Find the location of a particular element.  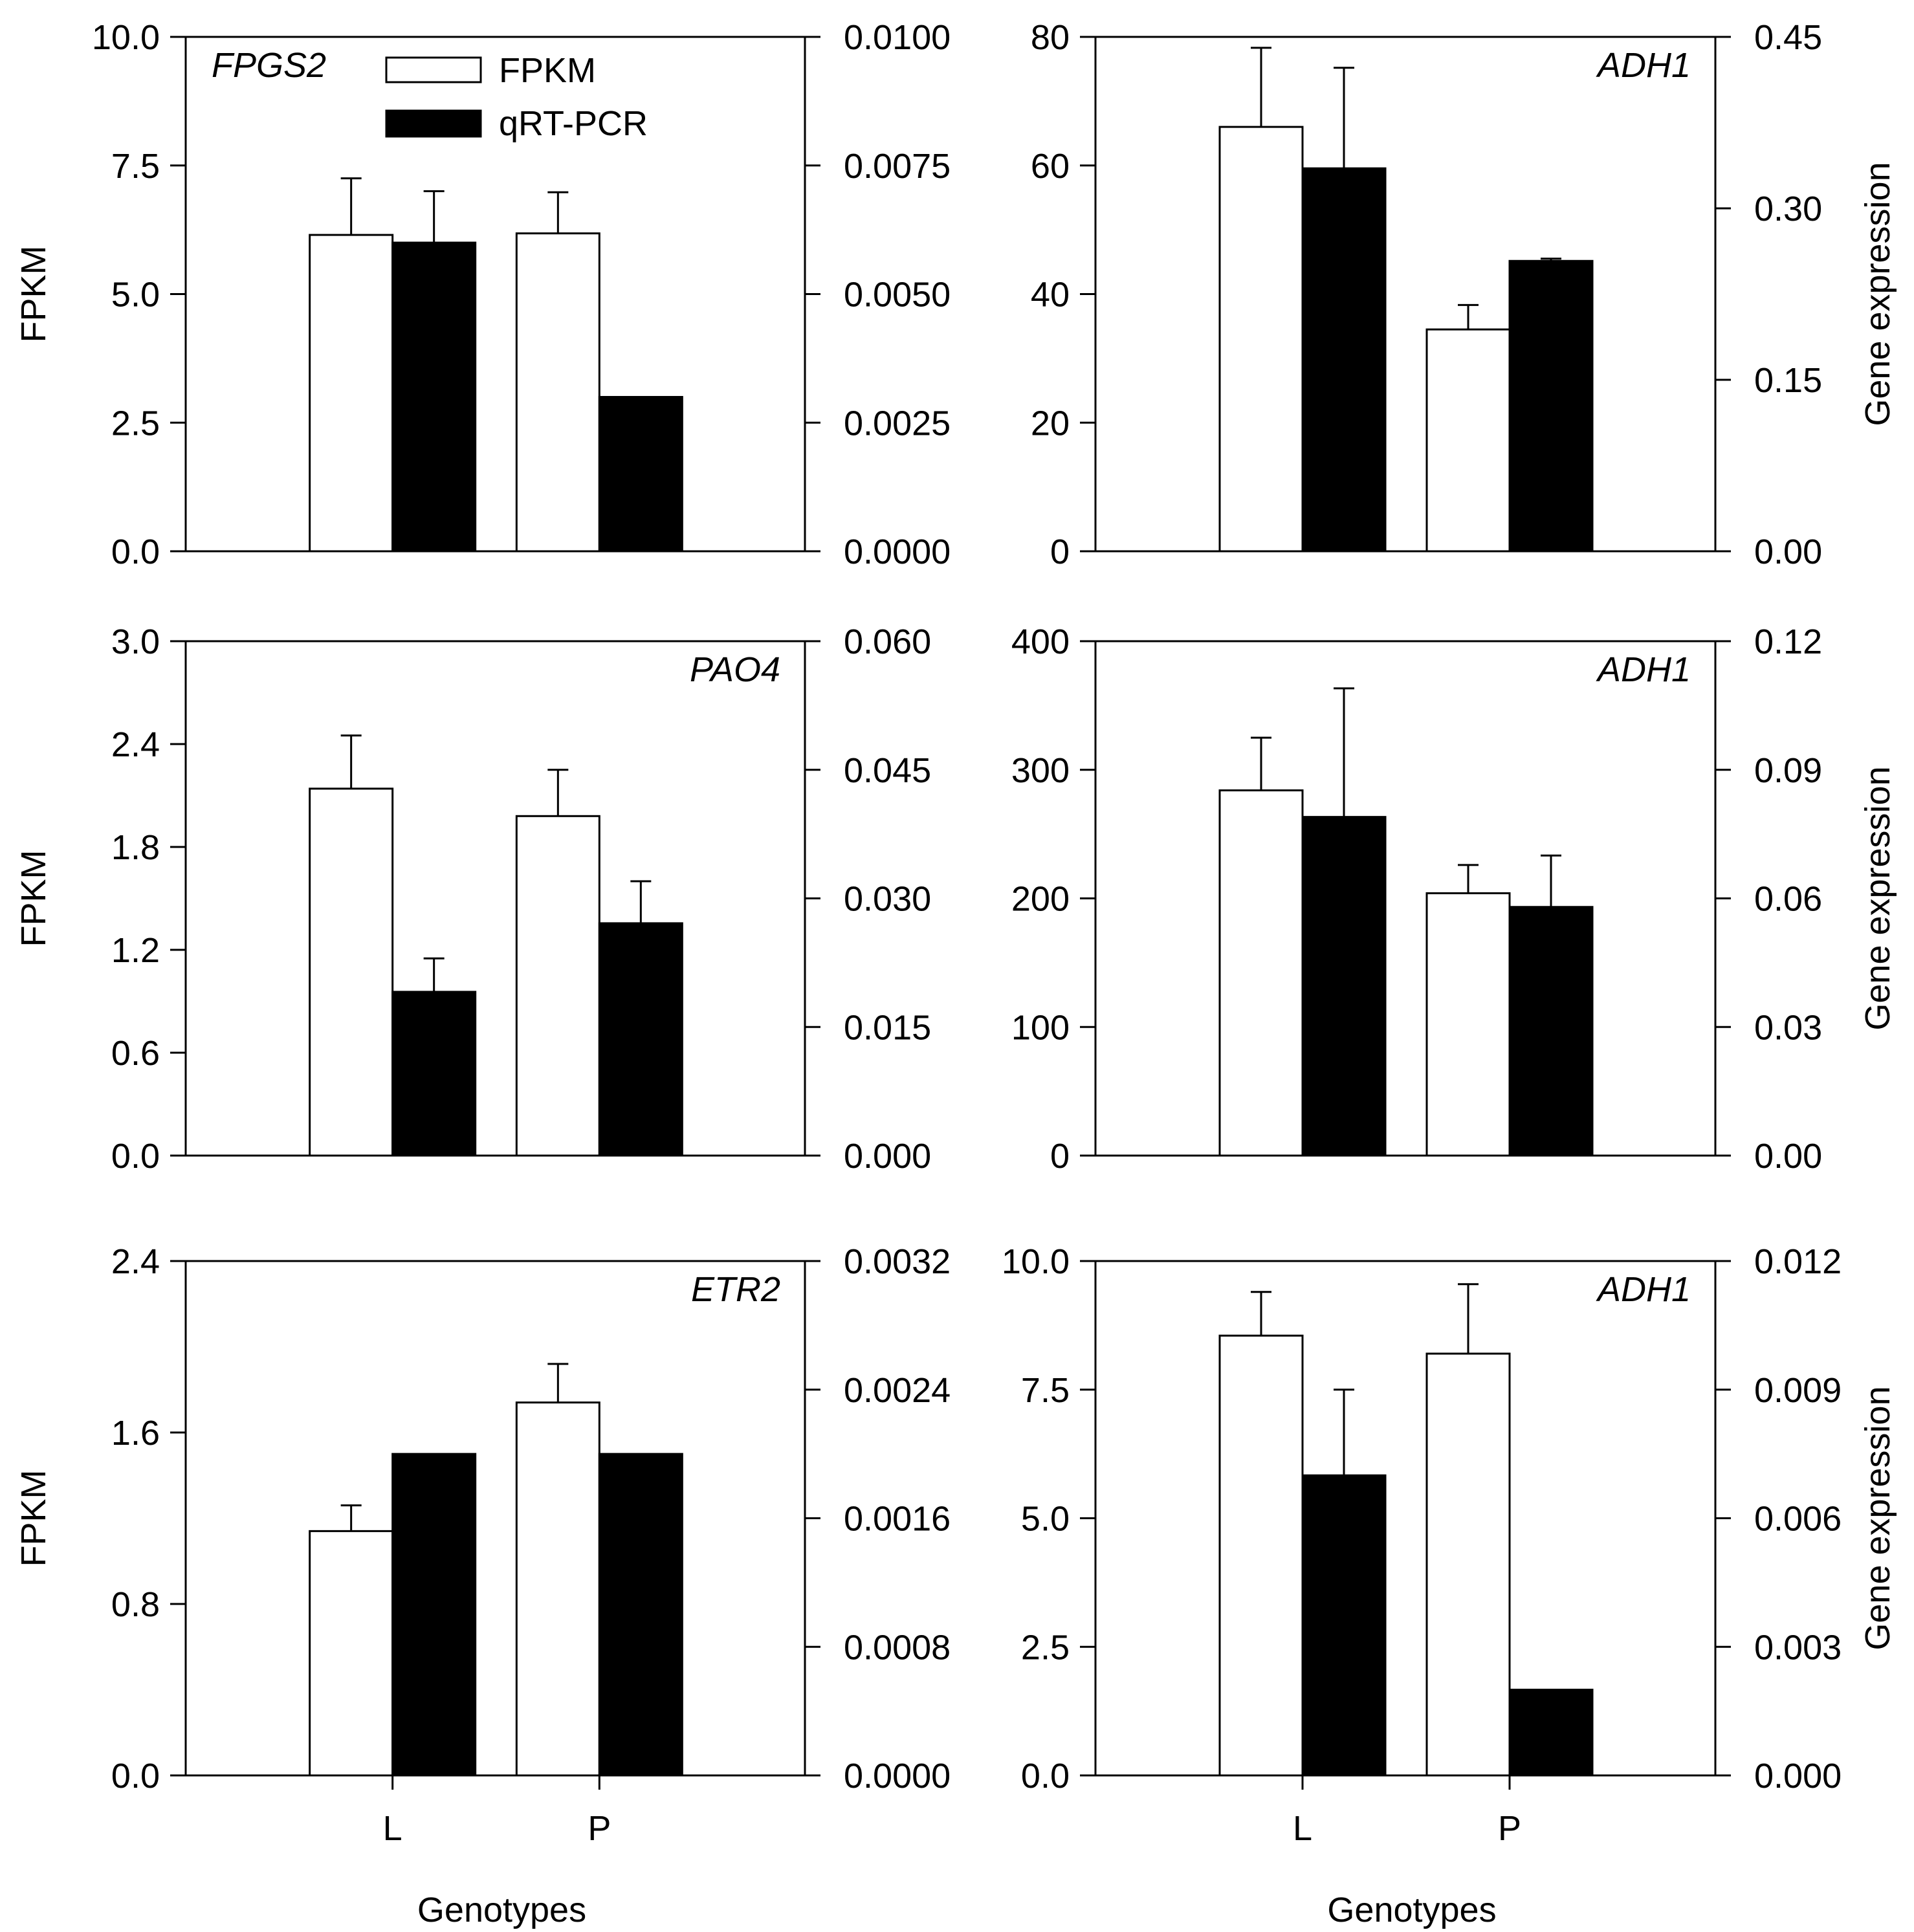

right-tick-label: 0.06 is located at coordinates (1788, 899).